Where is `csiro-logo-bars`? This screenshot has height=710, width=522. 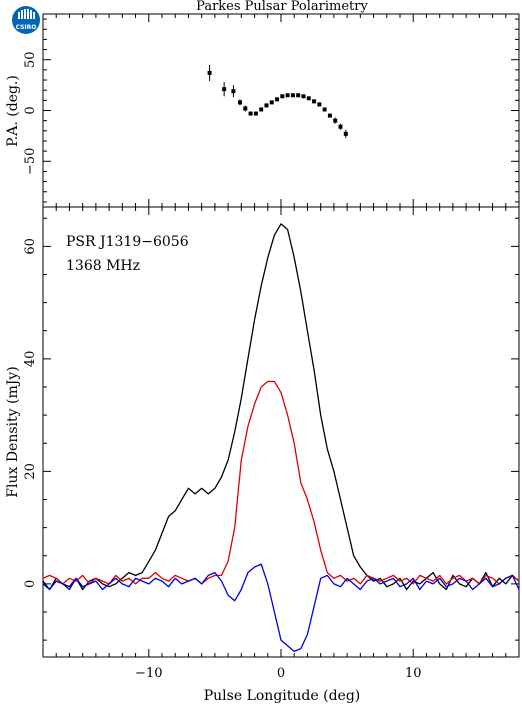
csiro-logo-bars is located at coordinates (26, 14).